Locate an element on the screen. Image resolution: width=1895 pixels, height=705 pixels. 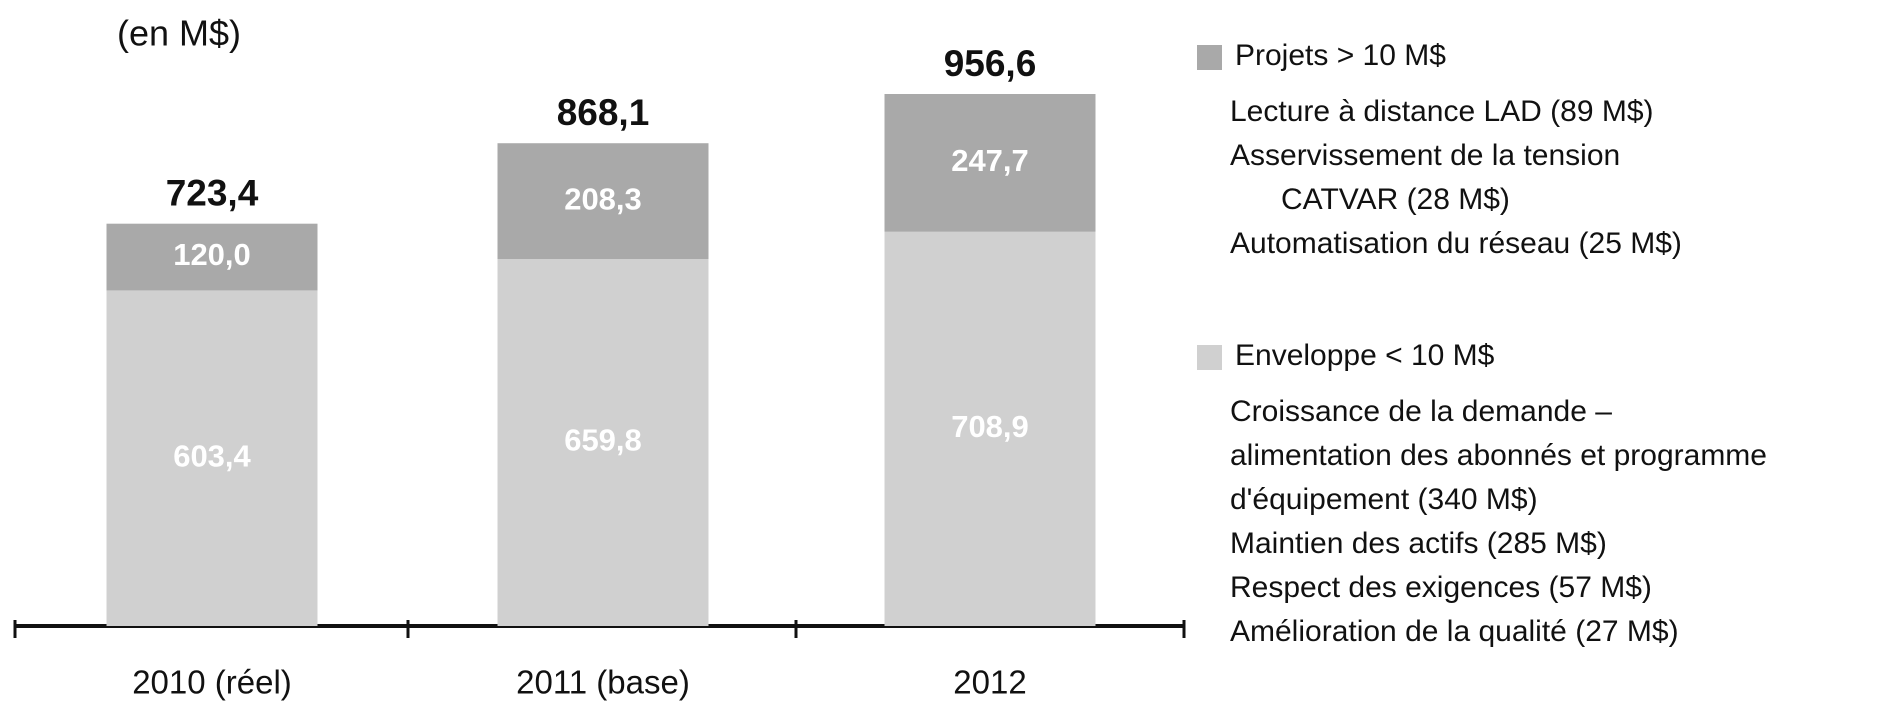
legend-item: Lecture à distance LAD (89 M$) is located at coordinates (1442, 111).